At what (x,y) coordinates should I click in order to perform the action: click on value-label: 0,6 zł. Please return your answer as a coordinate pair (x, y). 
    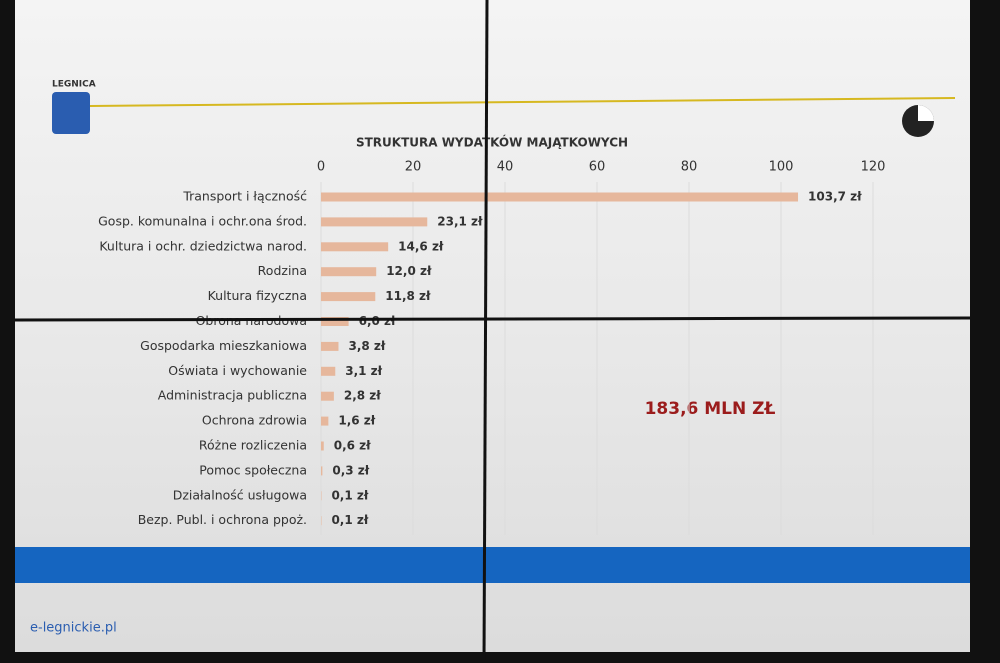
    Looking at the image, I should click on (352, 446).